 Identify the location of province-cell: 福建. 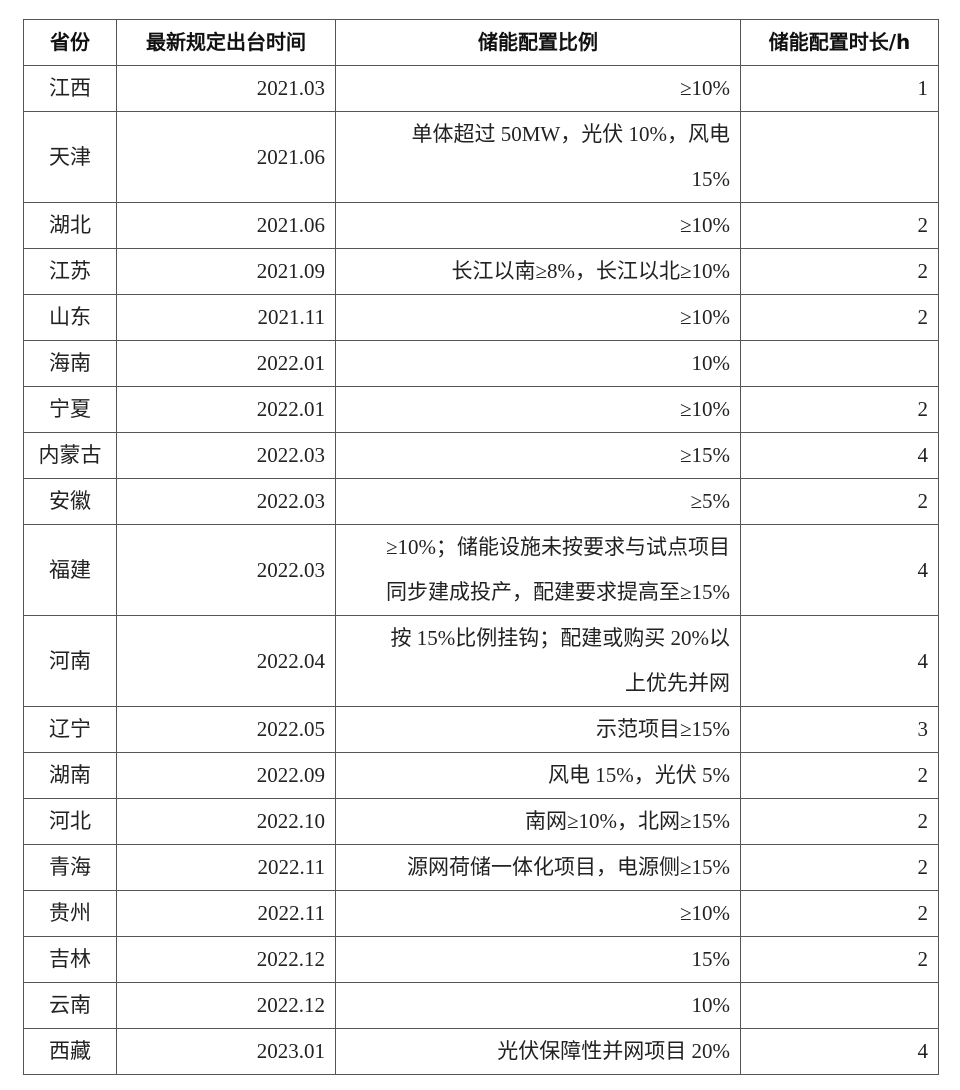
(70, 570).